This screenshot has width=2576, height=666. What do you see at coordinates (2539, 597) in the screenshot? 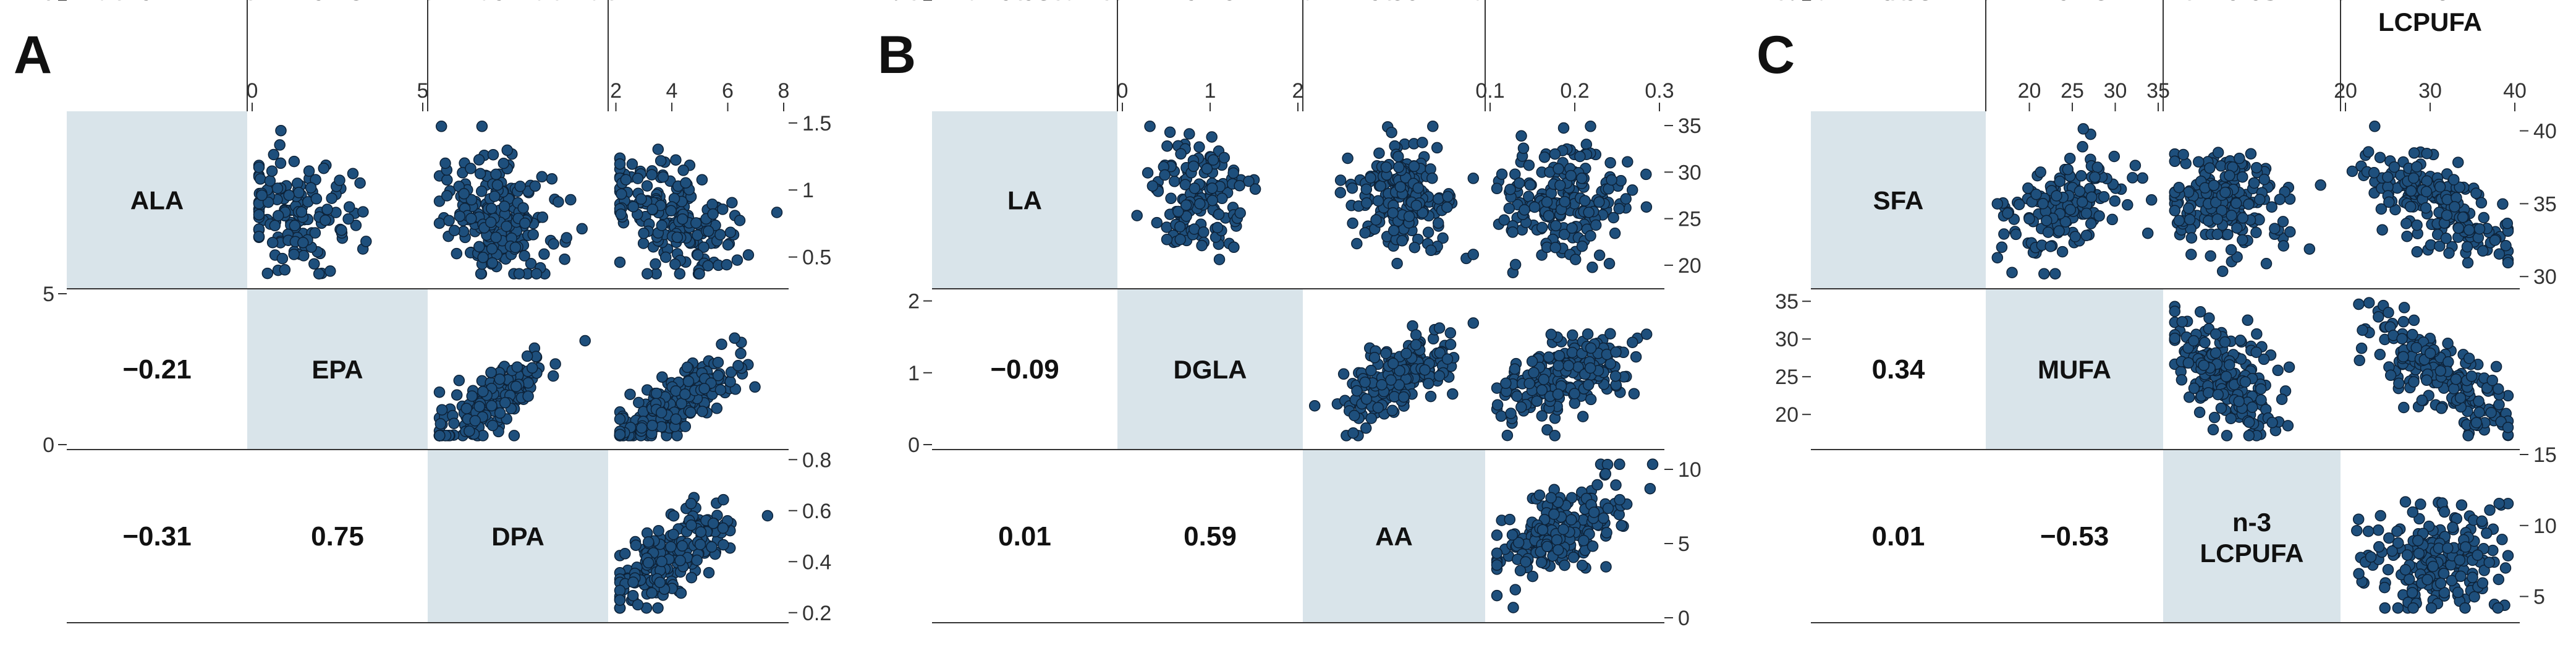
I see `tick-label: 5` at bounding box center [2539, 597].